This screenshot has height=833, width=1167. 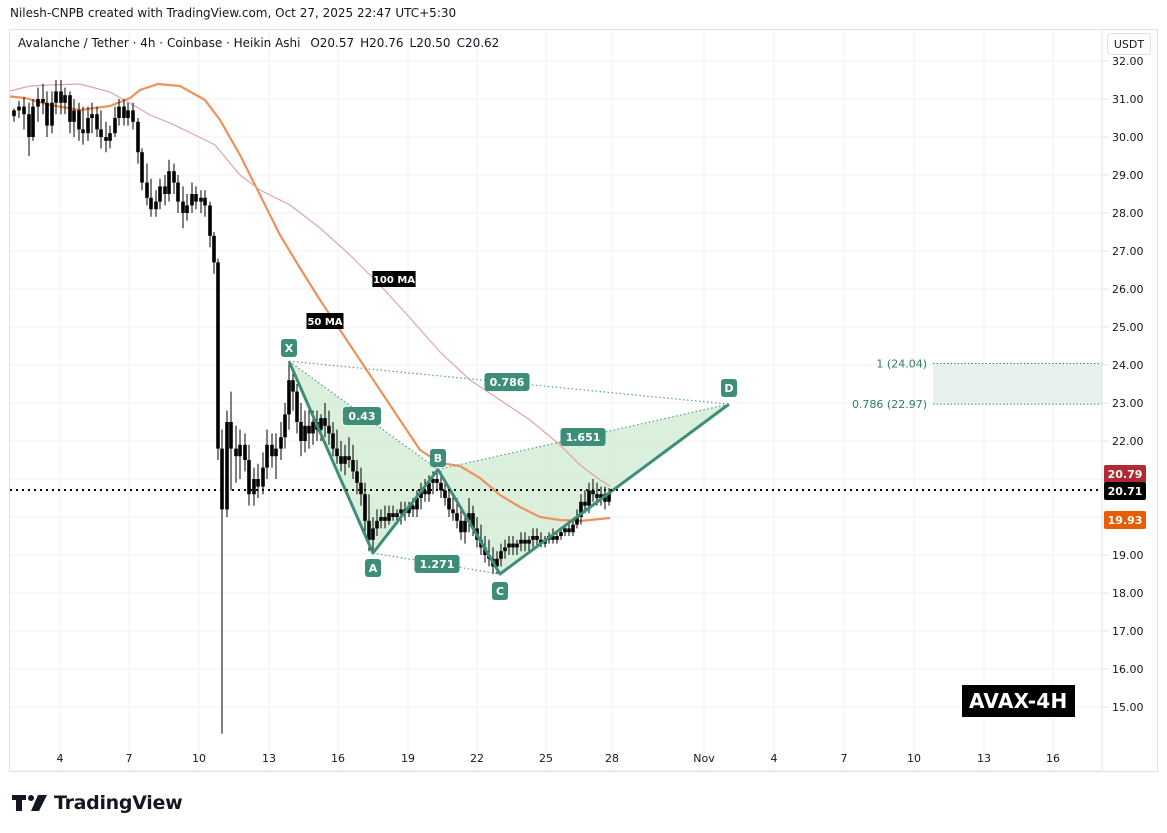 I want to click on ma-label-box, so click(x=325, y=321).